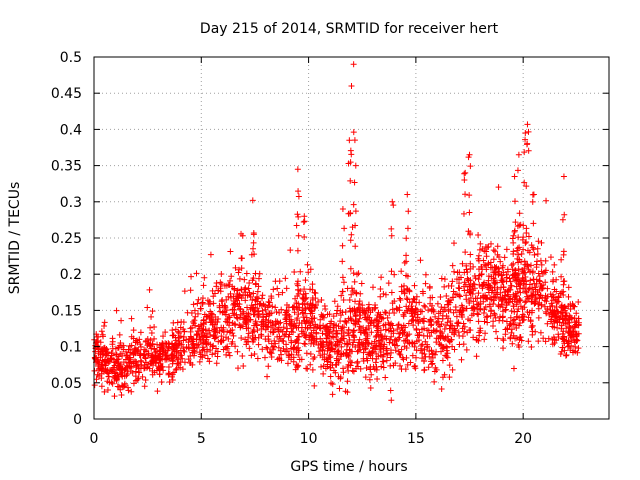 The image size is (640, 480). What do you see at coordinates (71, 130) in the screenshot?
I see `y-tick-label: 0.4` at bounding box center [71, 130].